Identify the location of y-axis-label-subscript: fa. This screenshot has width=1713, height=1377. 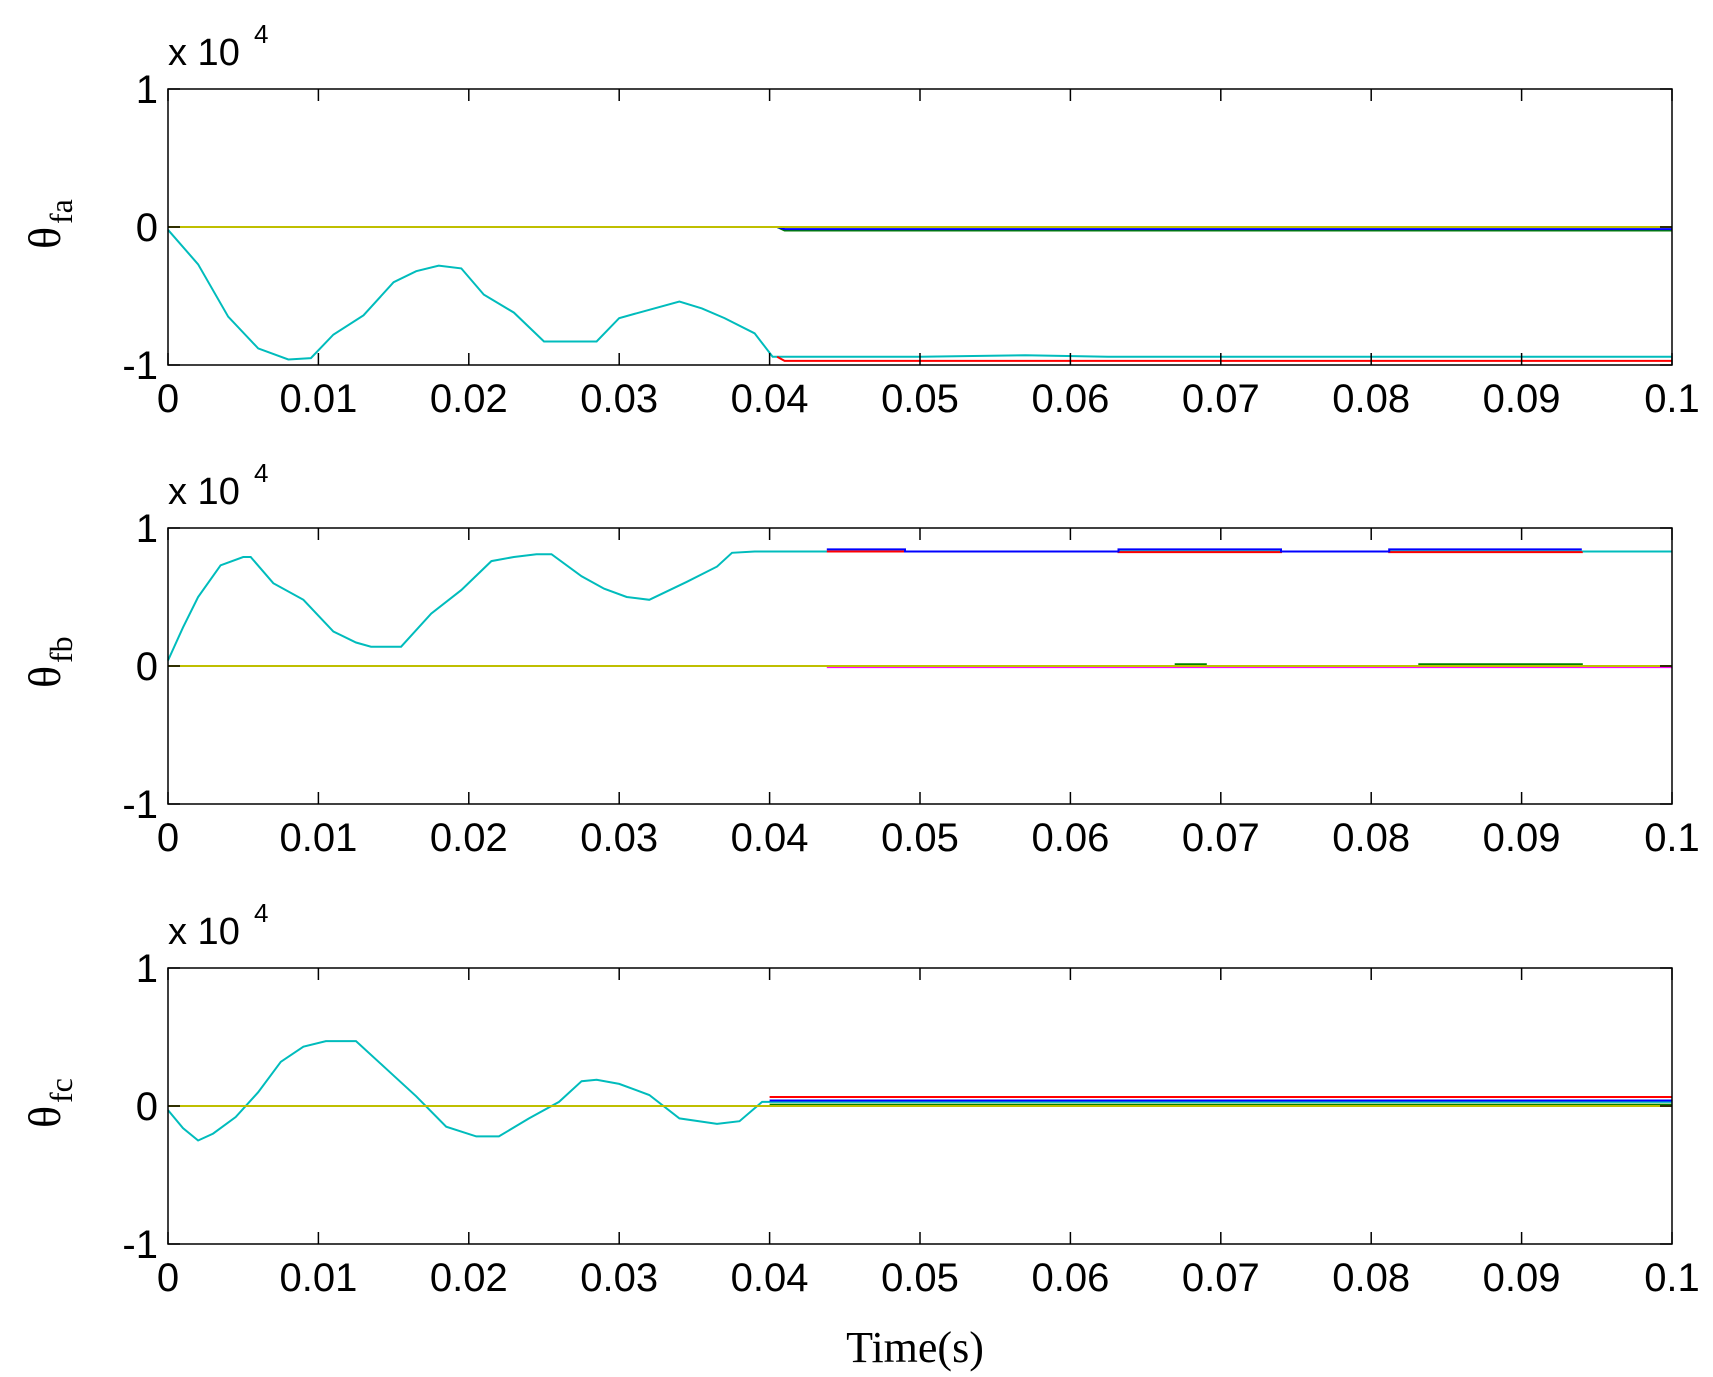
(61, 211).